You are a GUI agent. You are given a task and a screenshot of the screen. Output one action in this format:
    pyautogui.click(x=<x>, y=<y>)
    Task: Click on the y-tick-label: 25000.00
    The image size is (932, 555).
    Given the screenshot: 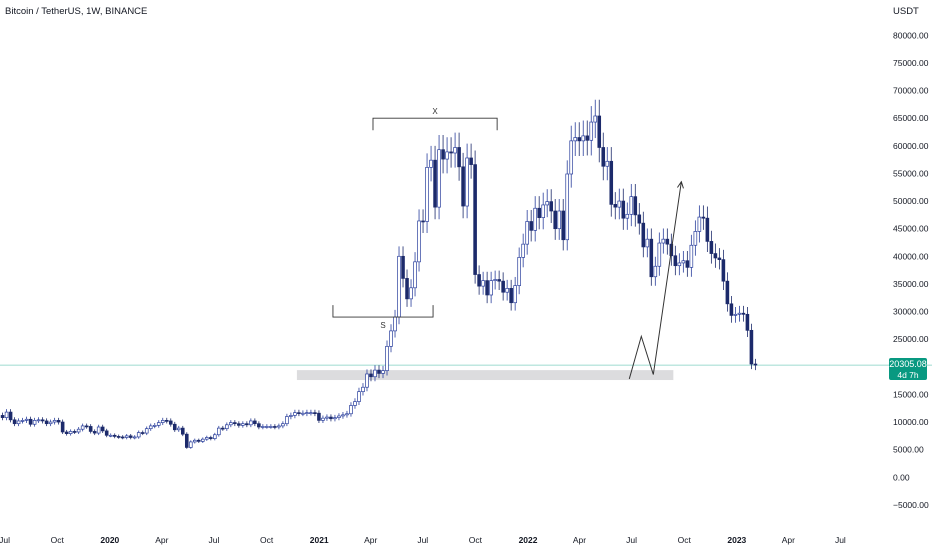 What is the action you would take?
    pyautogui.click(x=911, y=339)
    